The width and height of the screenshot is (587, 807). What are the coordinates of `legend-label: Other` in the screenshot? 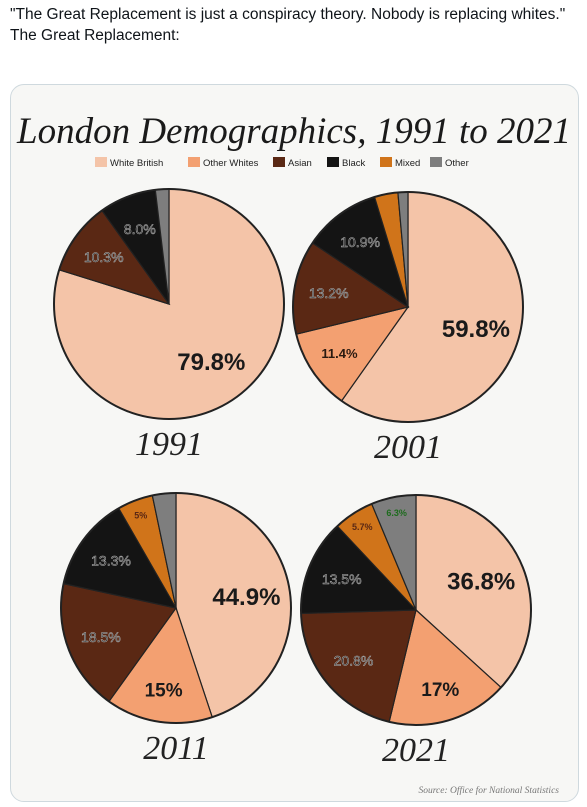 It's located at (457, 163).